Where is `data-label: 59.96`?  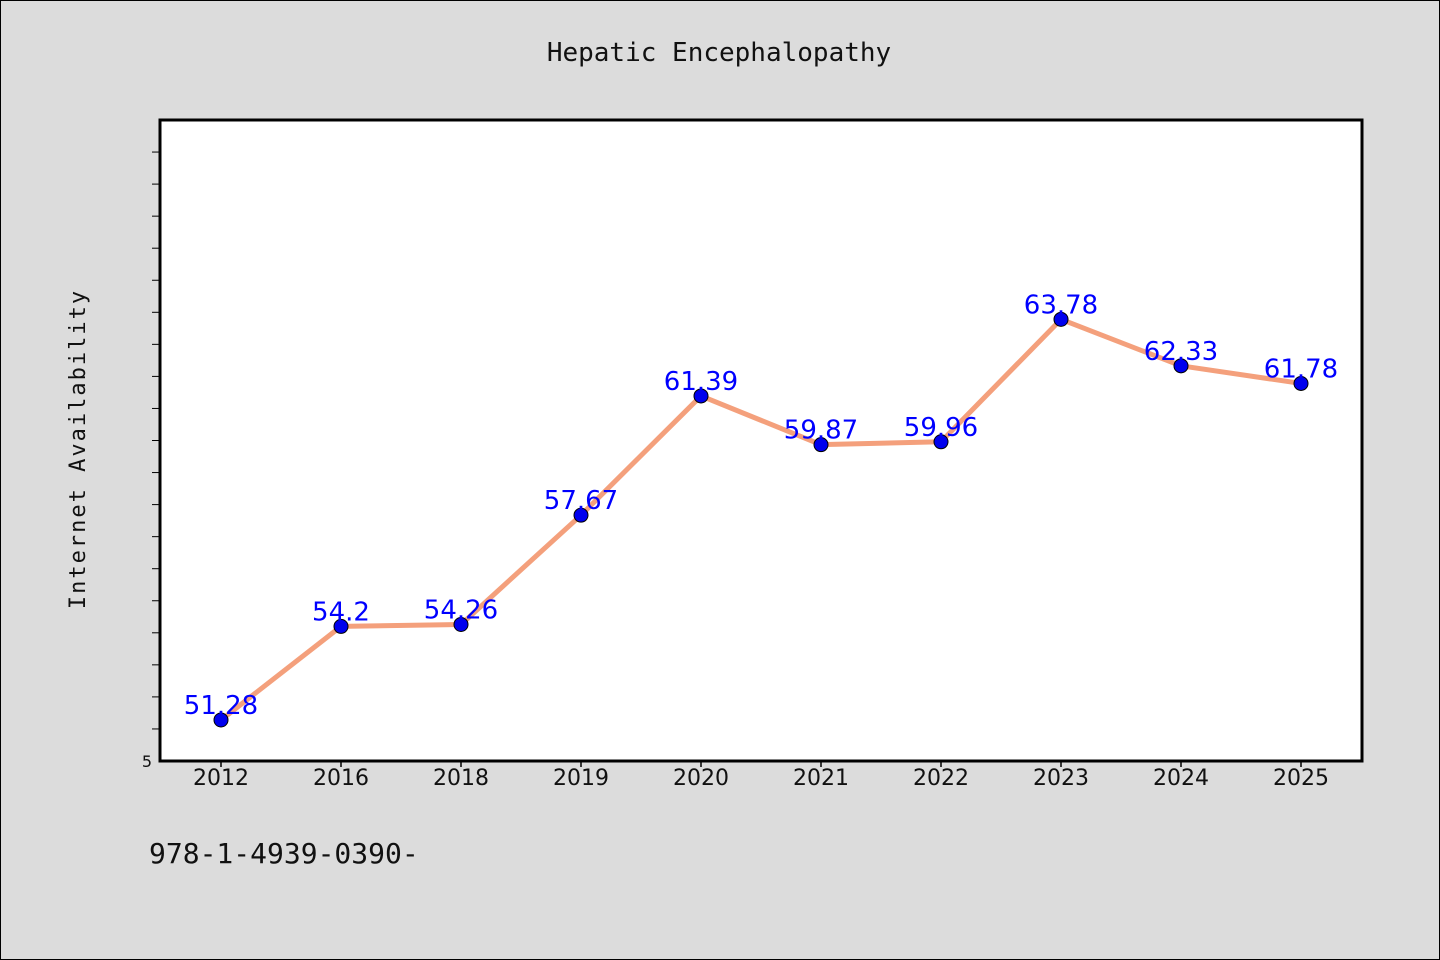 data-label: 59.96 is located at coordinates (941, 428).